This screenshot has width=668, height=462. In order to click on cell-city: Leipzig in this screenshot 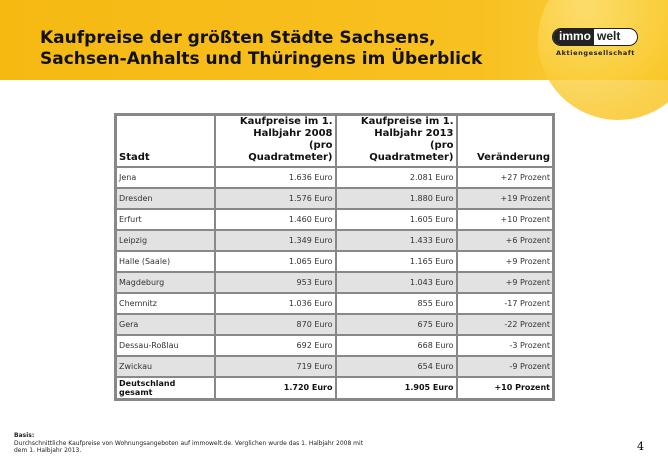, I will do `click(165, 240)`.